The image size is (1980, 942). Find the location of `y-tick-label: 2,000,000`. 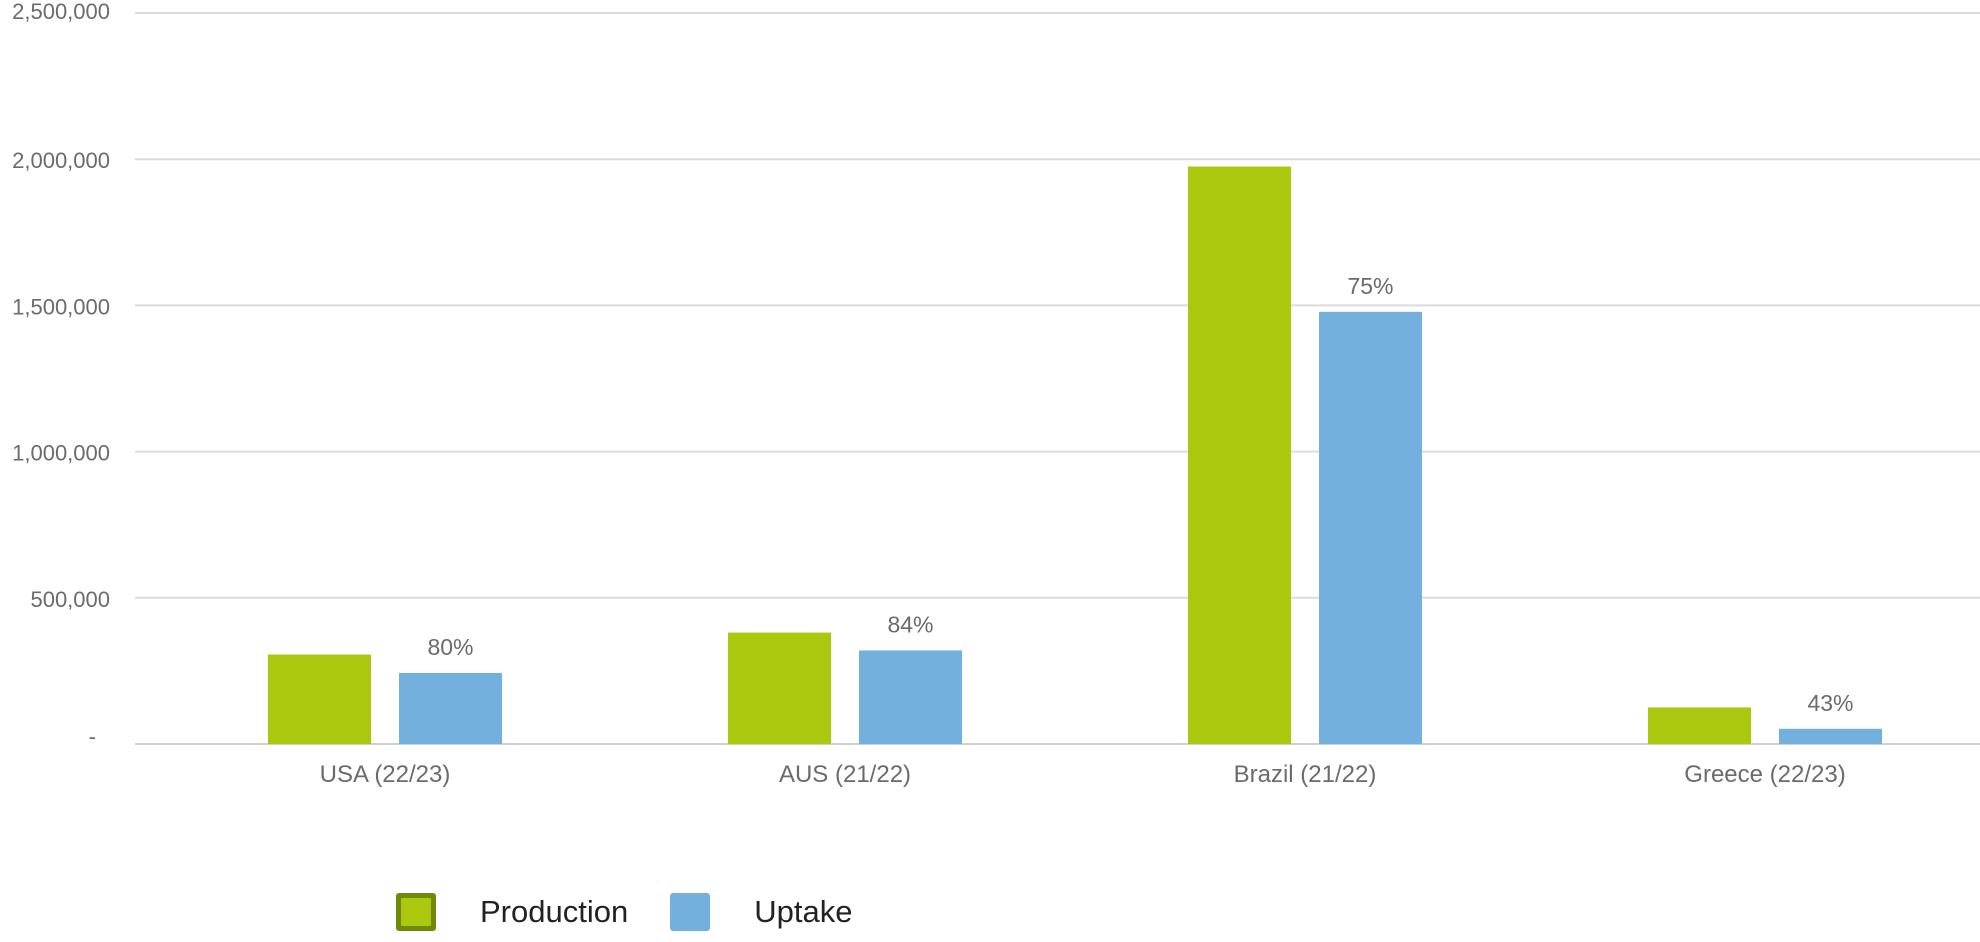

y-tick-label: 2,000,000 is located at coordinates (61, 160).